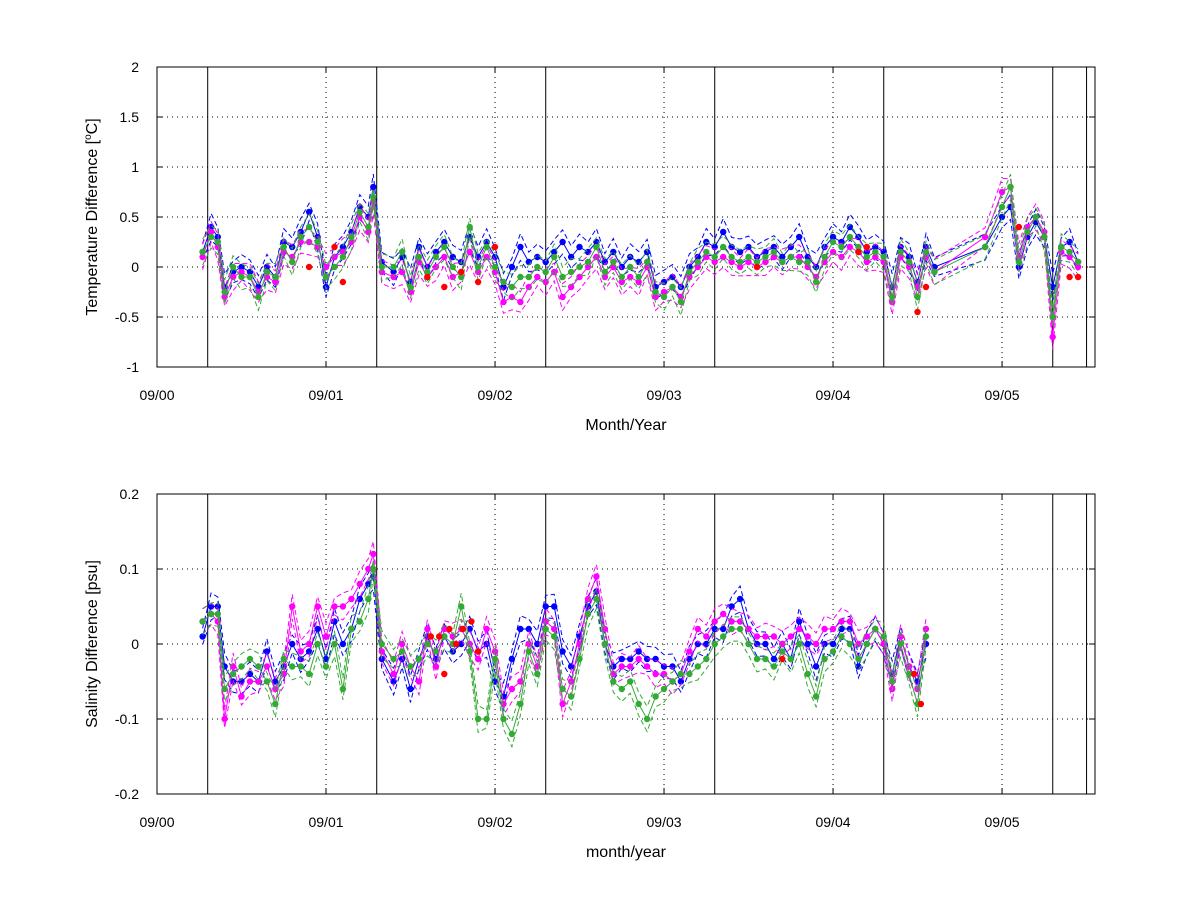  Describe the element at coordinates (92, 644) in the screenshot. I see `y-axis-label: Salinity Difference [psu]` at that location.